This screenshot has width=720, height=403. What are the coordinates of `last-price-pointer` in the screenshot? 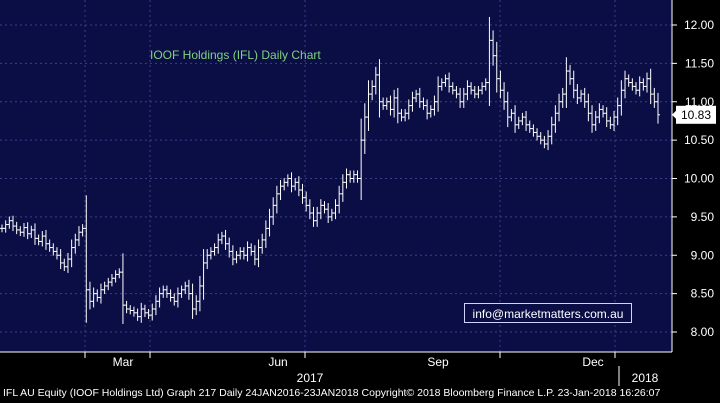 It's located at (674, 114).